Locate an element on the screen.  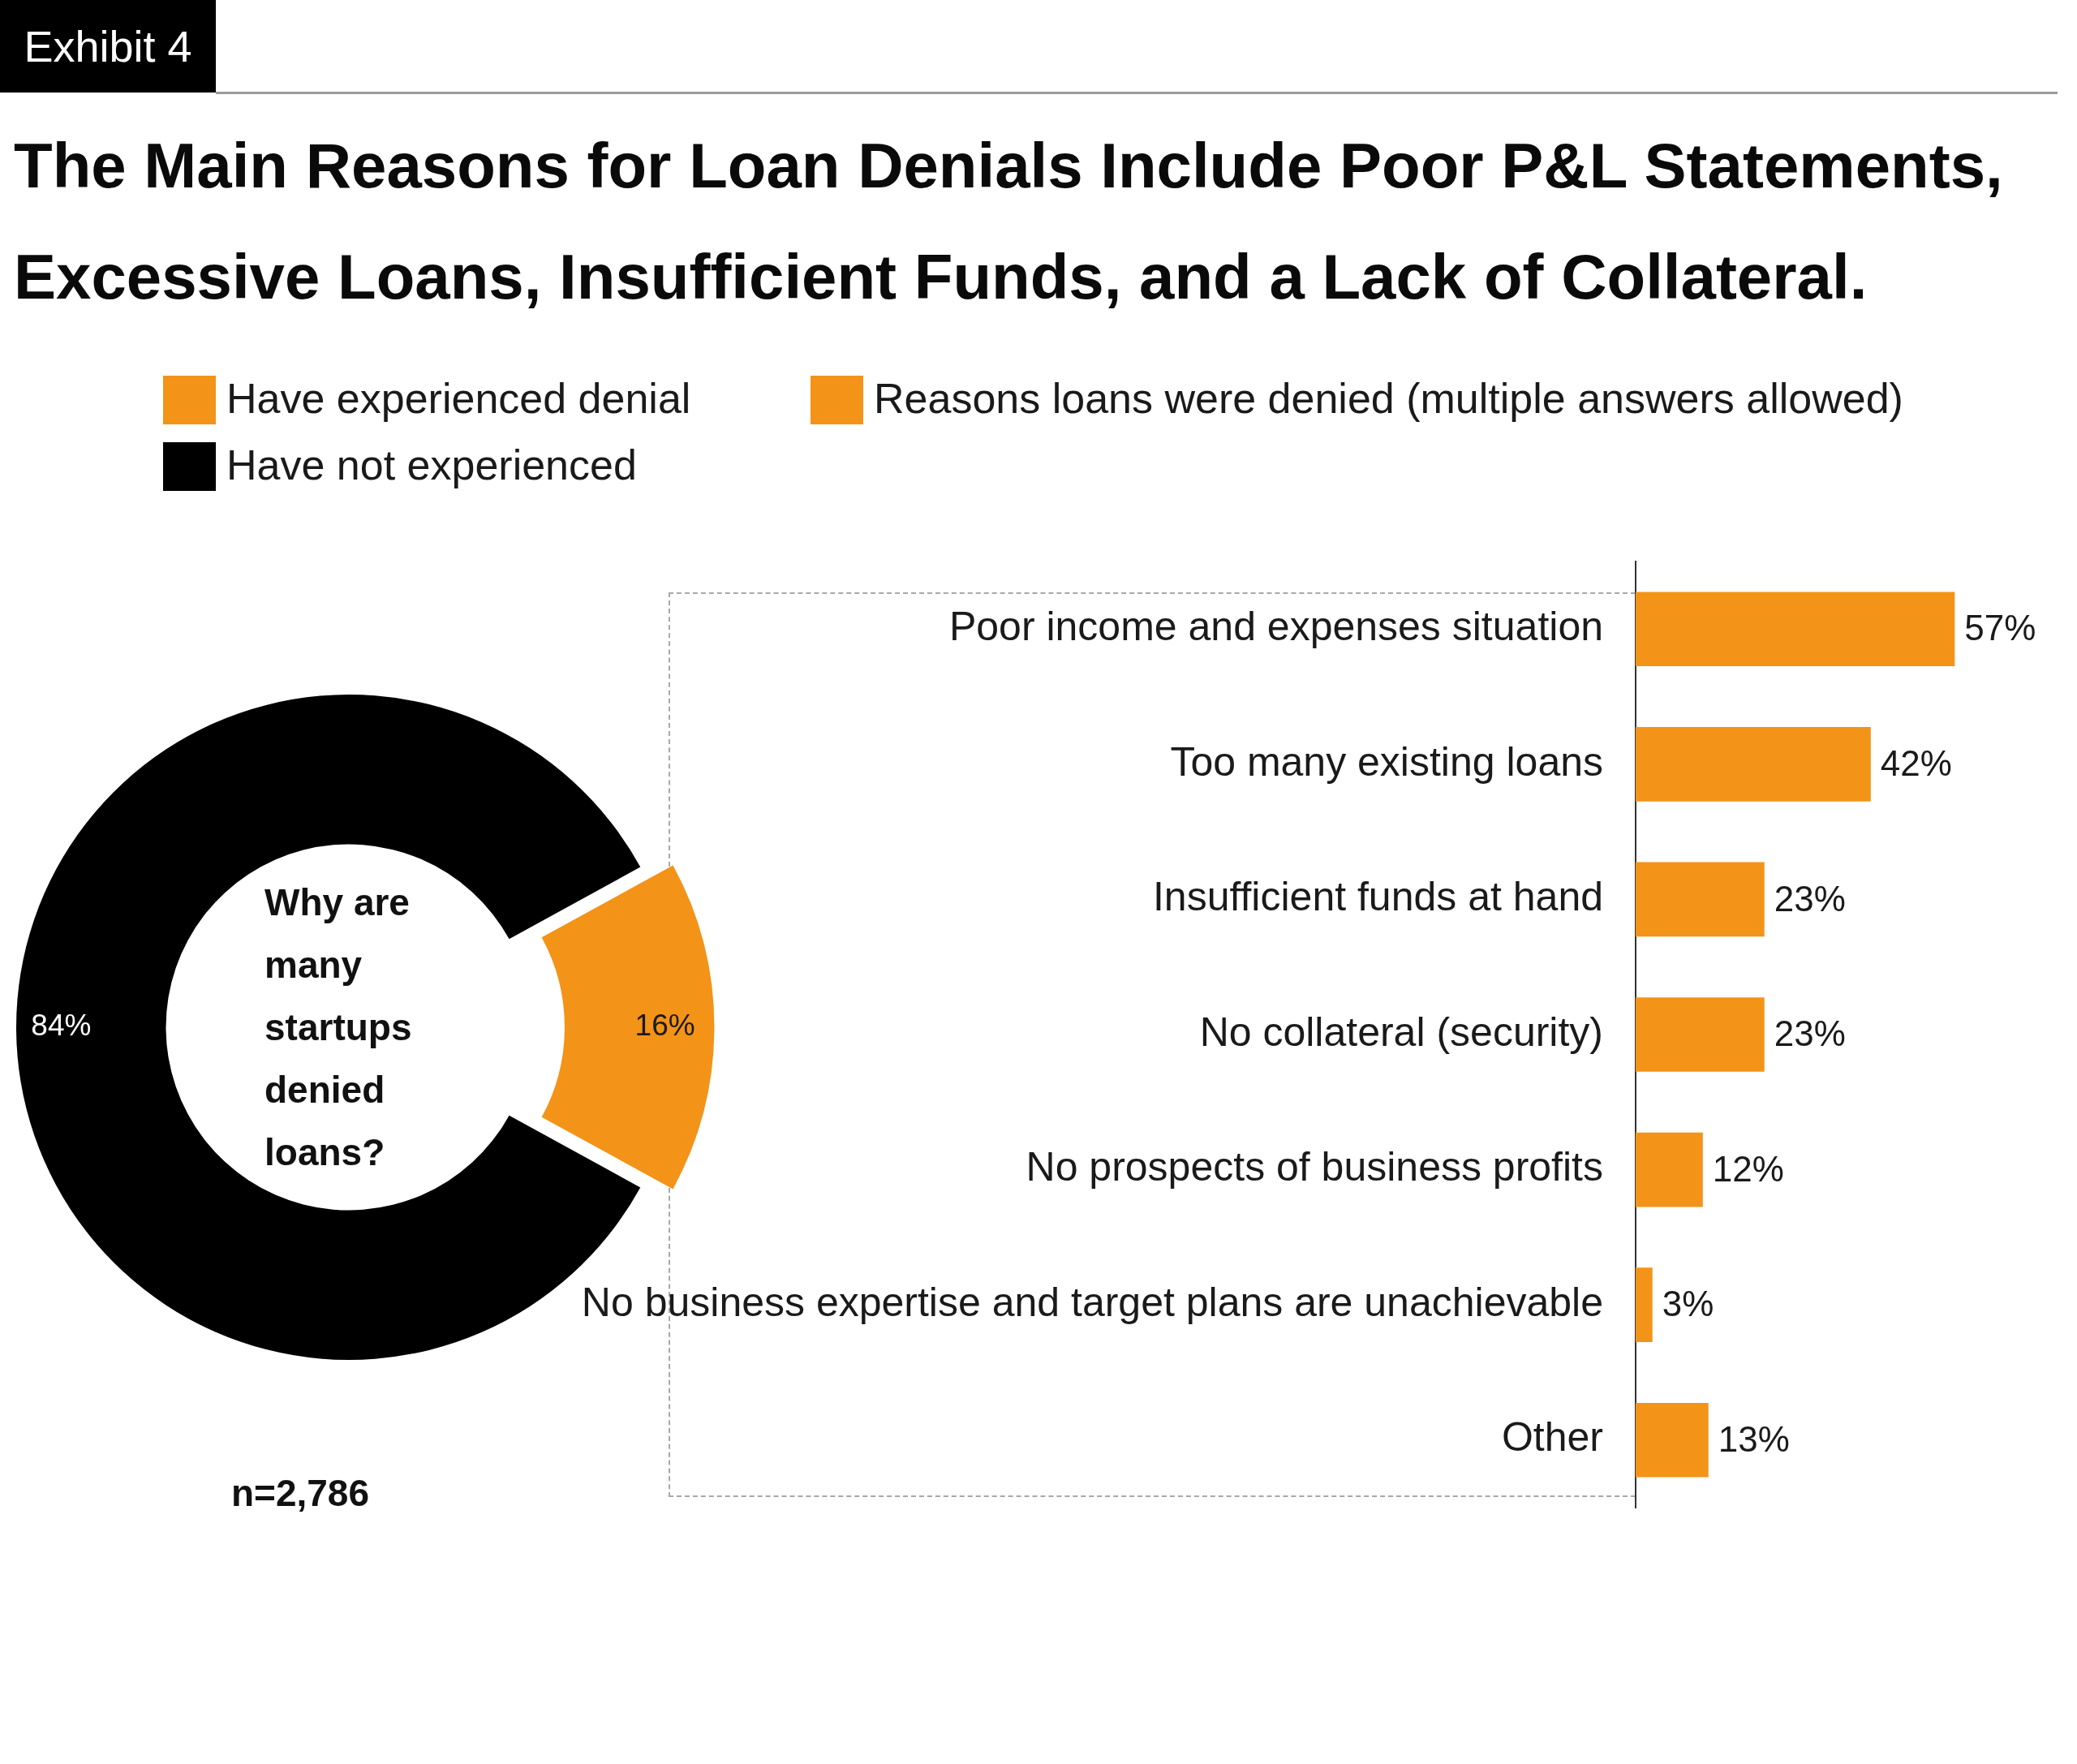
data-label: 16% is located at coordinates (664, 1026).